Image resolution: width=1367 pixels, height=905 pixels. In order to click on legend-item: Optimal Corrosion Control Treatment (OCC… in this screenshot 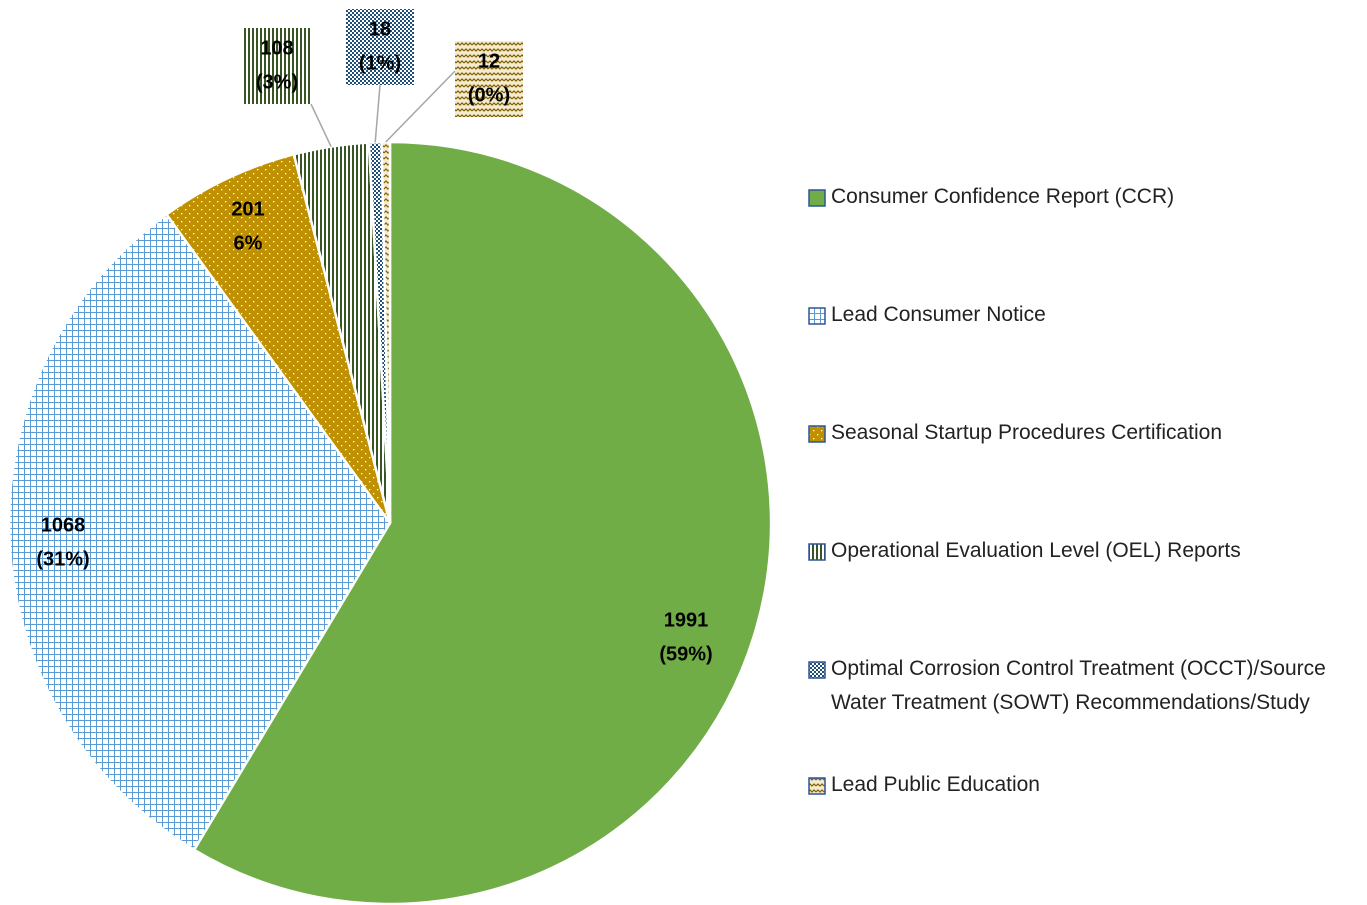, I will do `click(1078, 686)`.